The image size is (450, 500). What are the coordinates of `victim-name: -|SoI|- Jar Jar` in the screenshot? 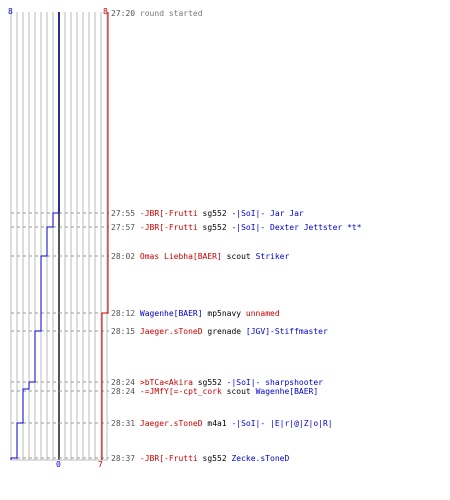 It's located at (267, 213).